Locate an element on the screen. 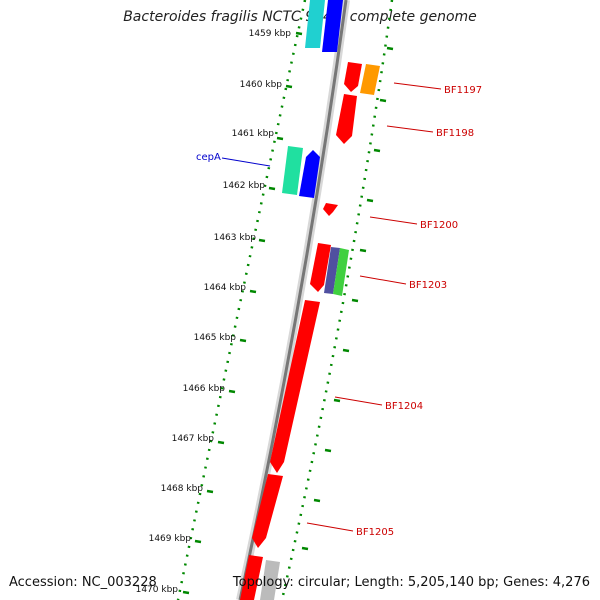 This screenshot has height=600, width=600. plus-strand-genes is located at coordinates (301, 300).